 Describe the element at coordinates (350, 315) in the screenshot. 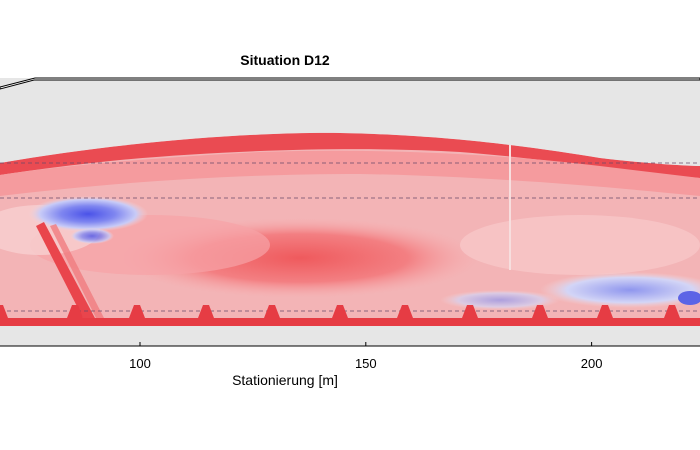

I see `bottom-boundary-strip` at that location.